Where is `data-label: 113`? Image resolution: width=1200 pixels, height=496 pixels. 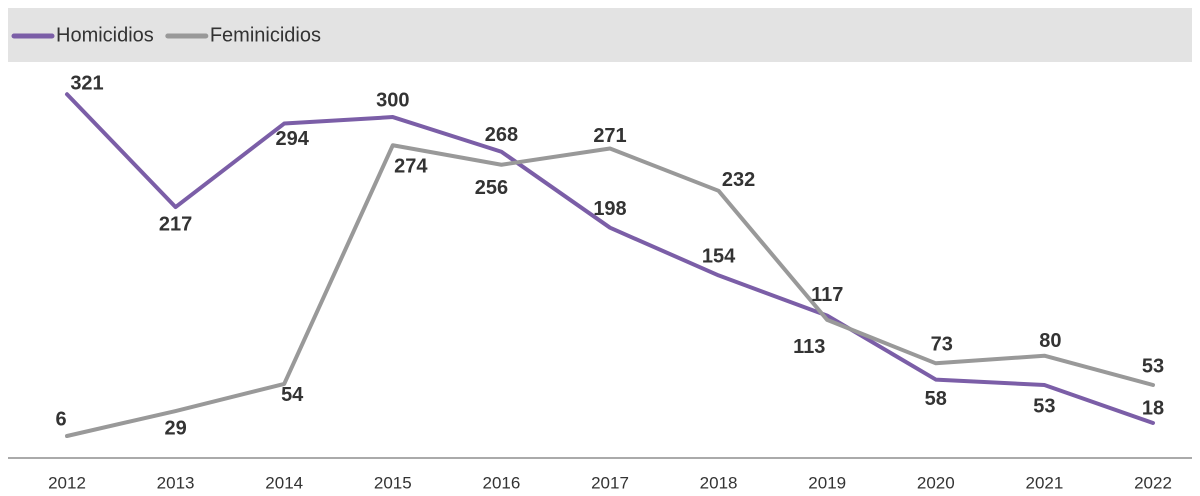
data-label: 113 is located at coordinates (809, 347).